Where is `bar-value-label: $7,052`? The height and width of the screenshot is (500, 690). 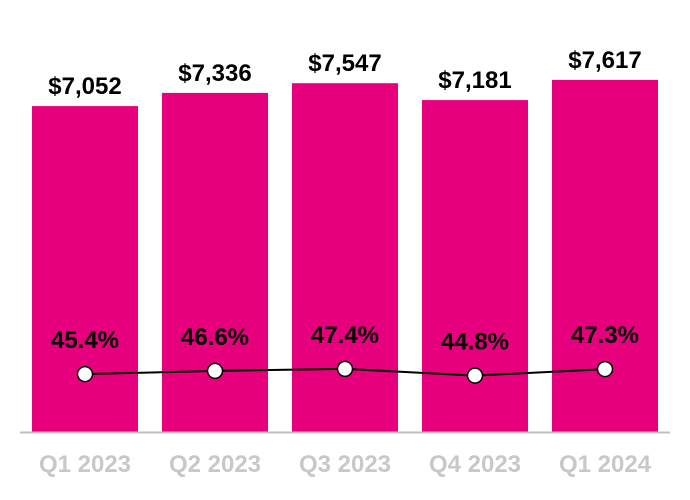 bar-value-label: $7,052 is located at coordinates (84, 86).